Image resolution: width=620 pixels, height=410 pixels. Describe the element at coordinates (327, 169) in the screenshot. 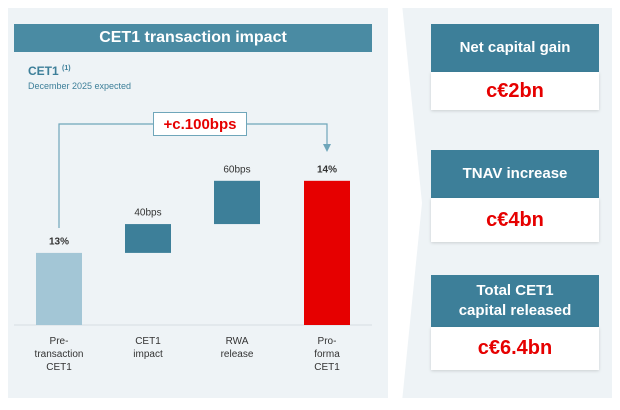

I see `value-label: 14%` at that location.